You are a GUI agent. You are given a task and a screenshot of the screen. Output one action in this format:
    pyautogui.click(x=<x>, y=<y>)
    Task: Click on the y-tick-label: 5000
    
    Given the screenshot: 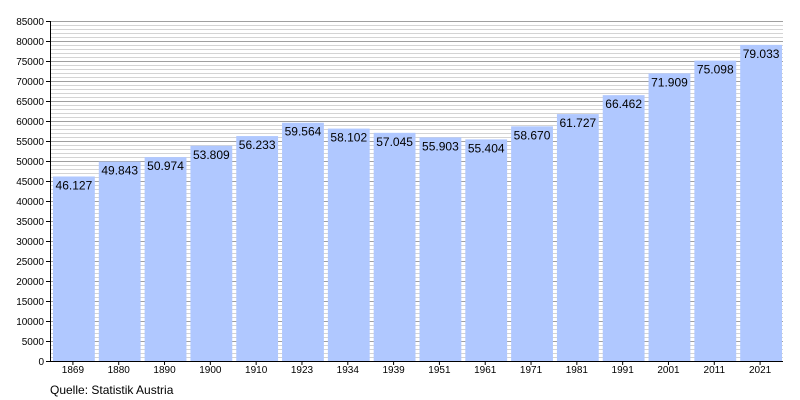 What is the action you would take?
    pyautogui.click(x=33, y=342)
    